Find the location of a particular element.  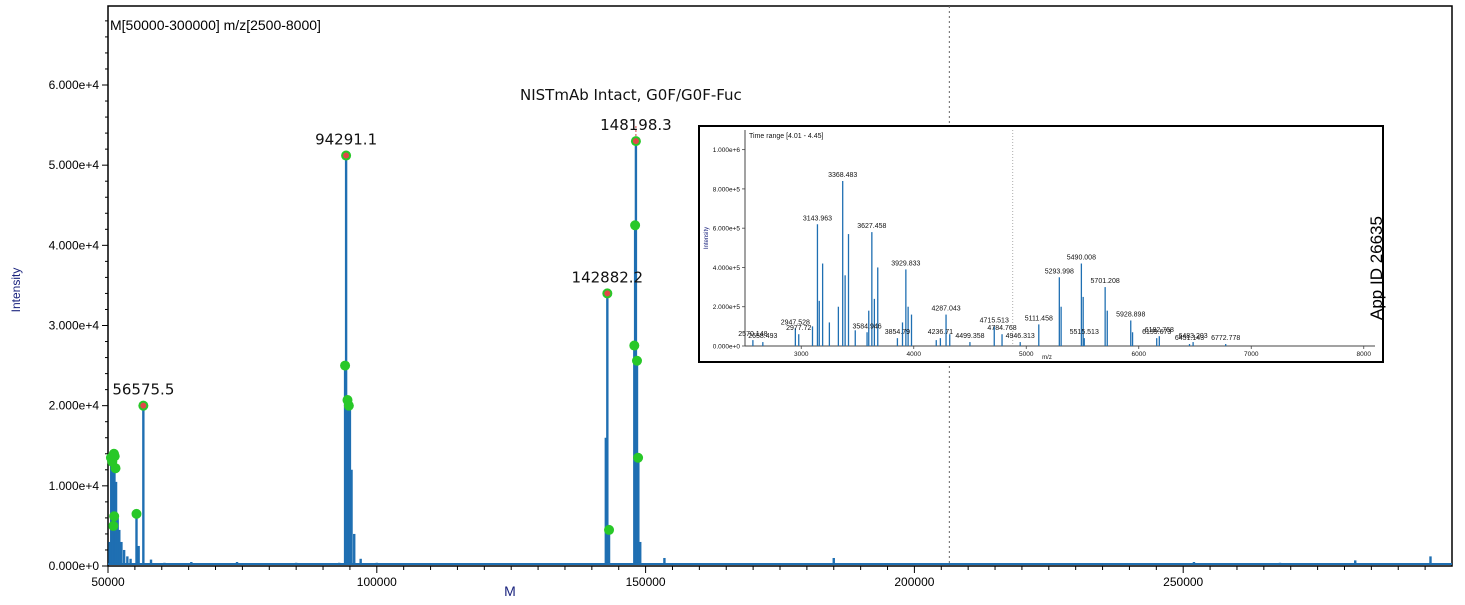

inset-y-tick-label: 4.000e+5 is located at coordinates (727, 268).